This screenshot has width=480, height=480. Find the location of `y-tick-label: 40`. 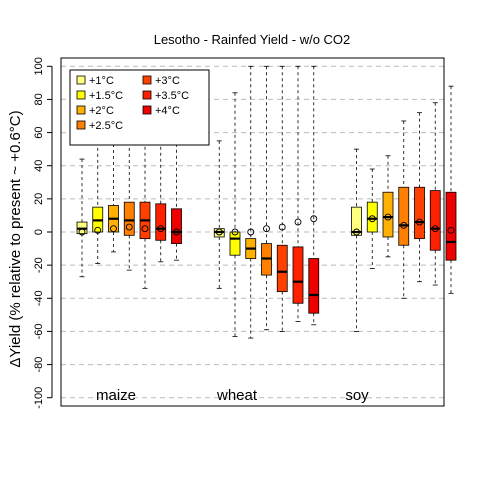

y-tick-label: 40 is located at coordinates (39, 166).